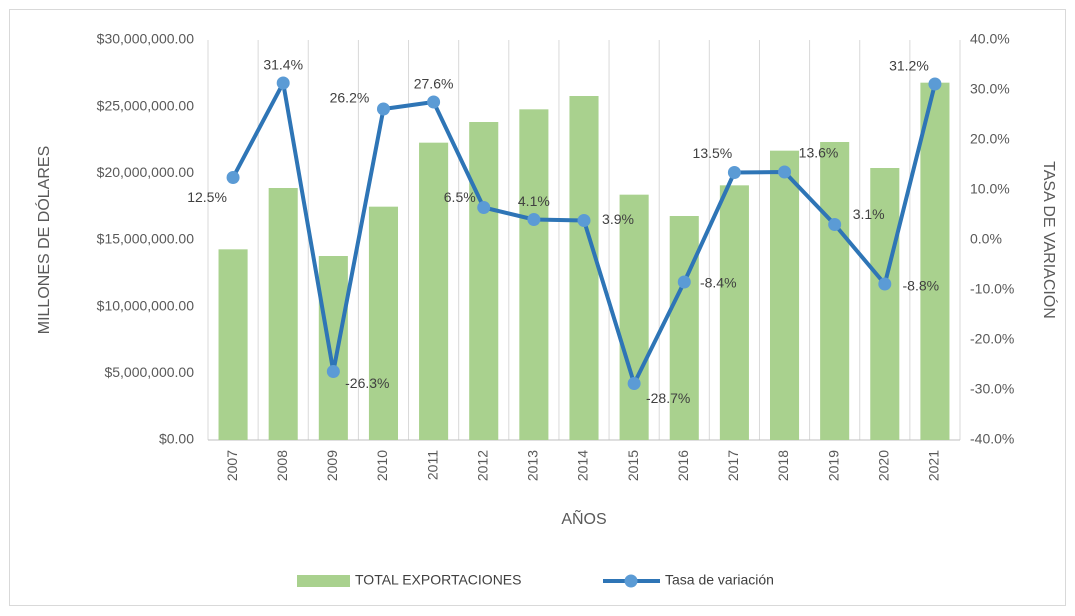 The image size is (1075, 616). What do you see at coordinates (207, 197) in the screenshot?
I see `data-label: 12.5%` at bounding box center [207, 197].